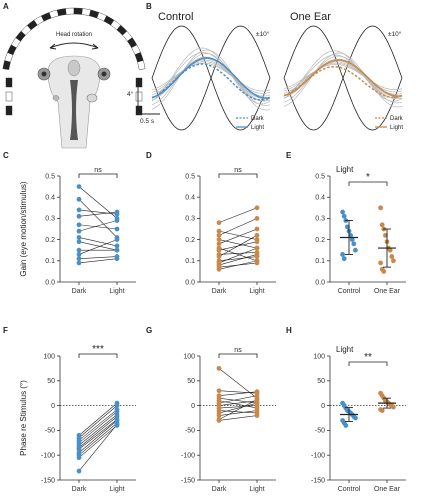  What do you see at coordinates (193, 406) in the screenshot?
I see `y-tick-label: 0` at bounding box center [193, 406].